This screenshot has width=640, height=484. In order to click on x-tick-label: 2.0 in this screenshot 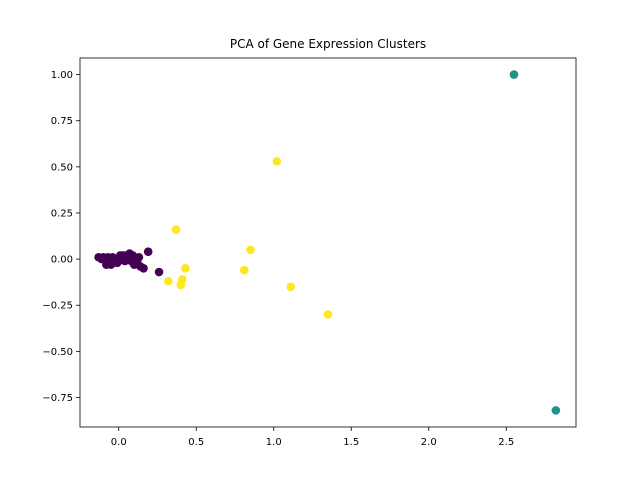, I will do `click(429, 442)`.